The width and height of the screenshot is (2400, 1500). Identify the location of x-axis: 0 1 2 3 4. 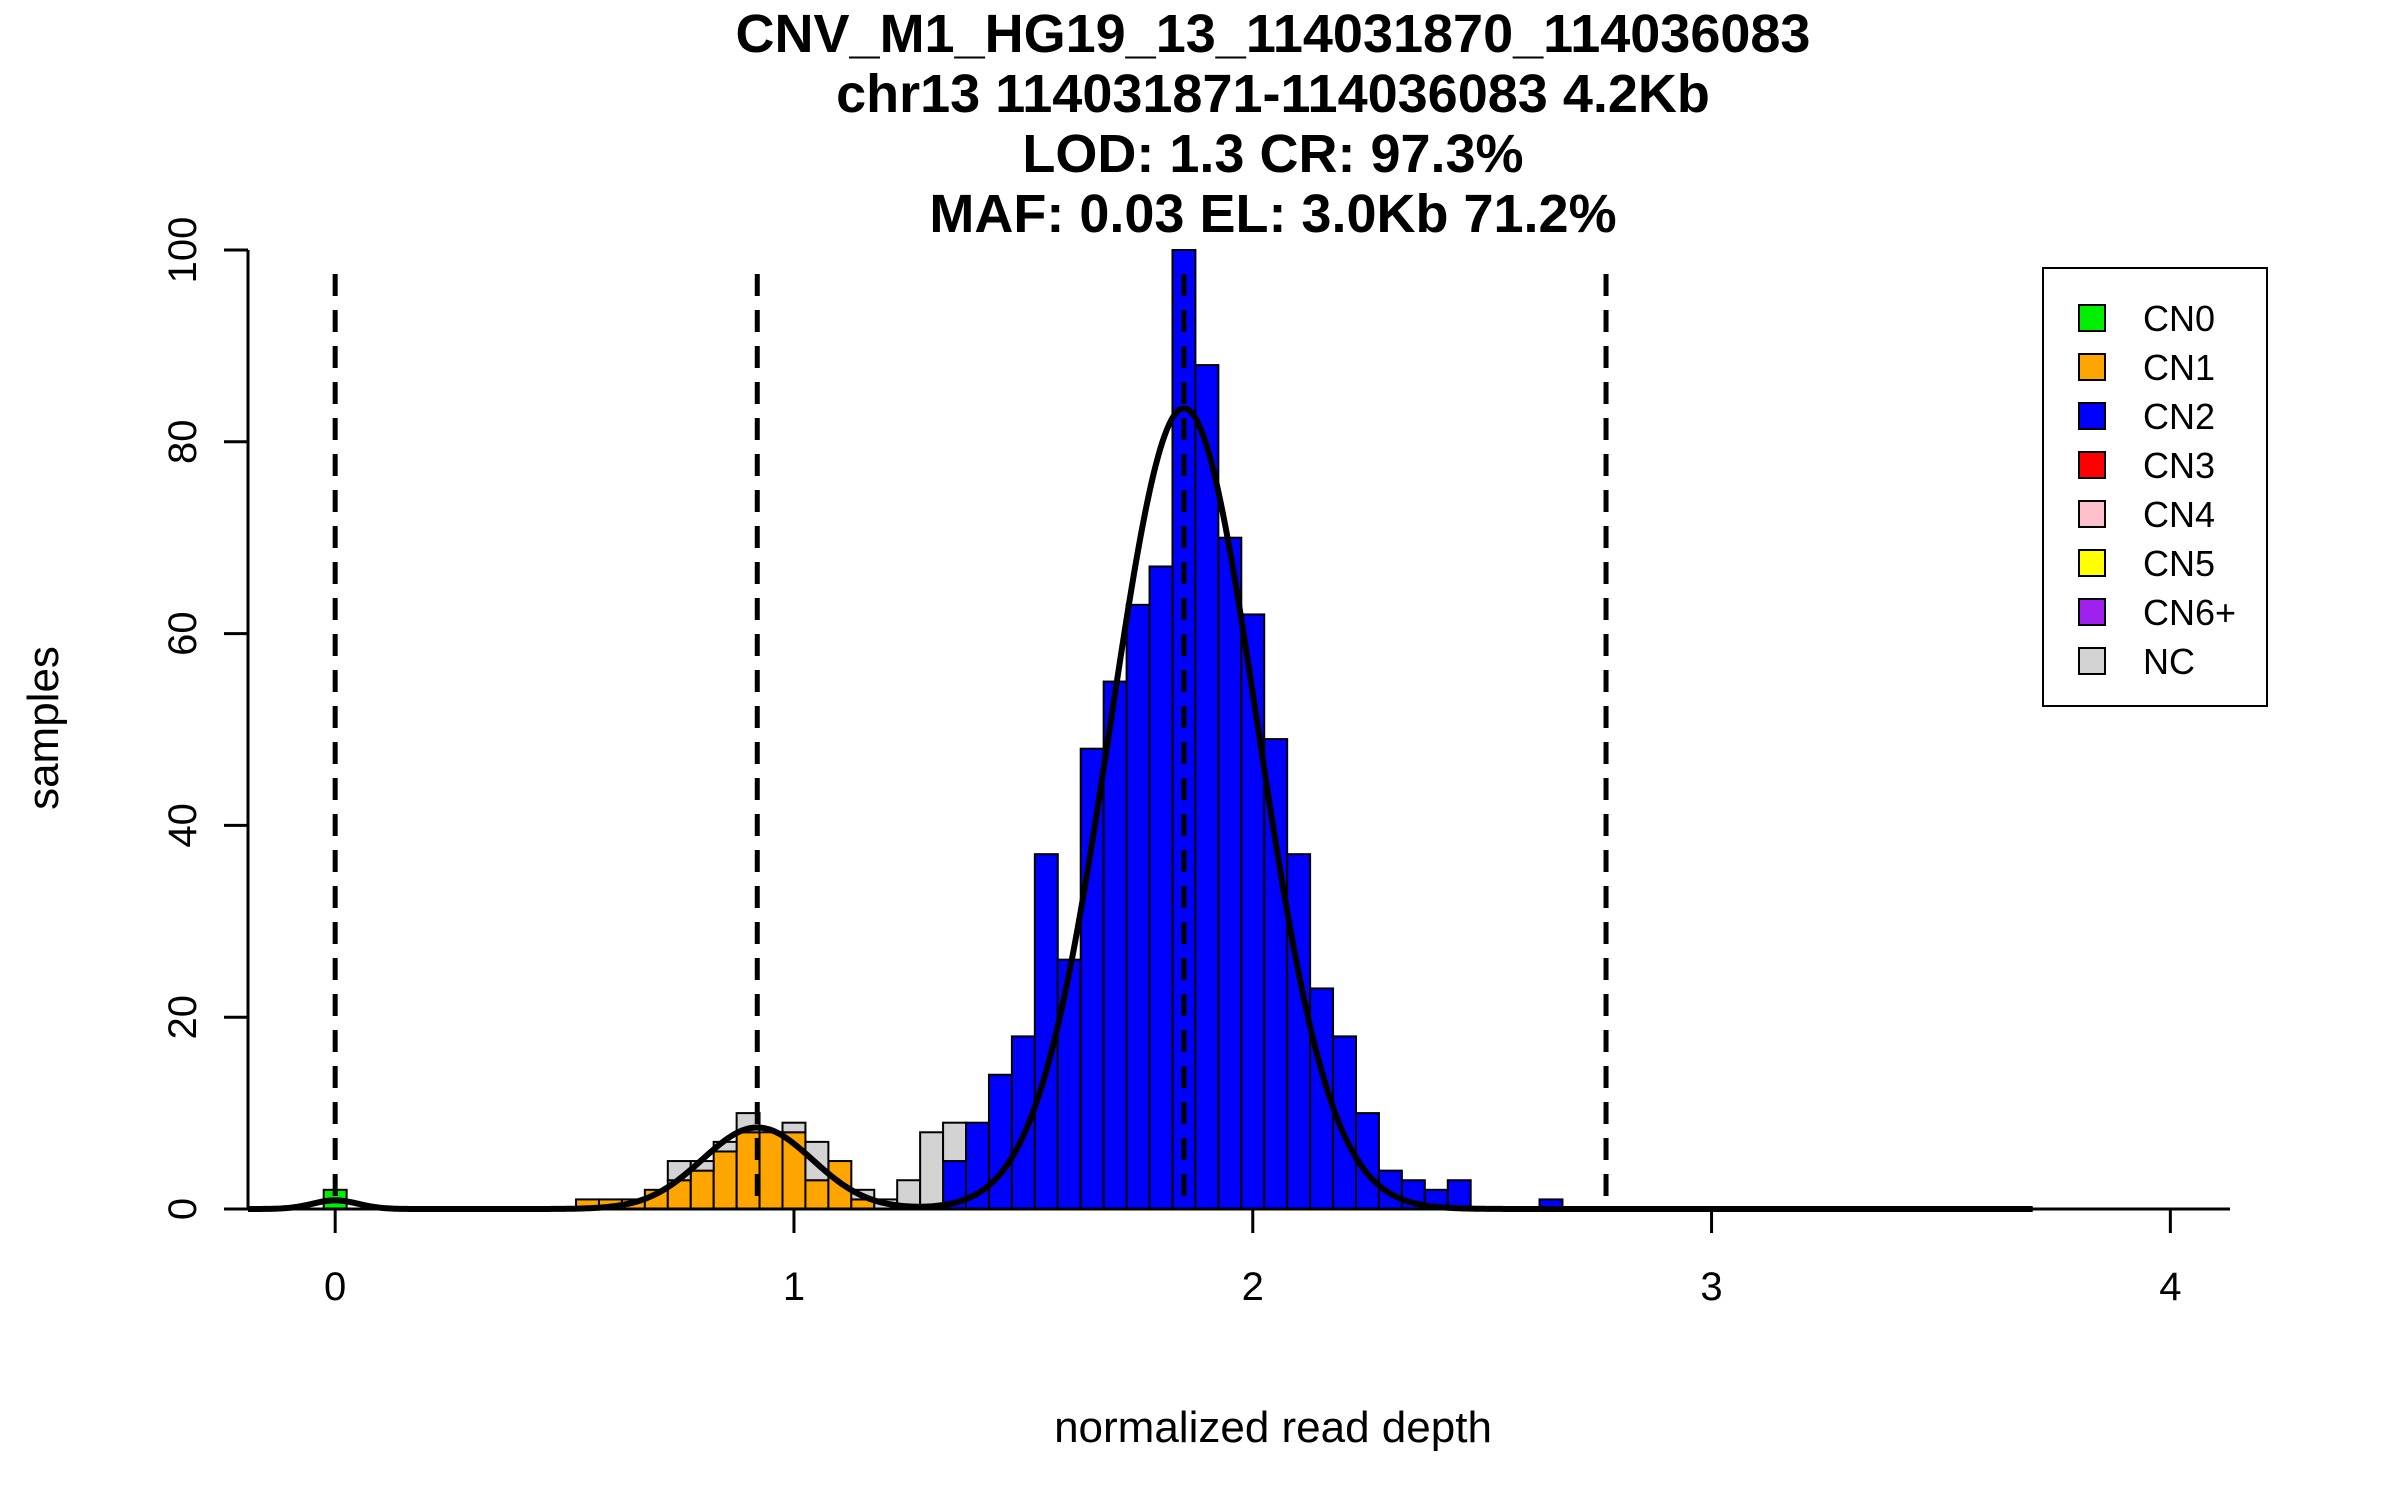
(1239, 1258).